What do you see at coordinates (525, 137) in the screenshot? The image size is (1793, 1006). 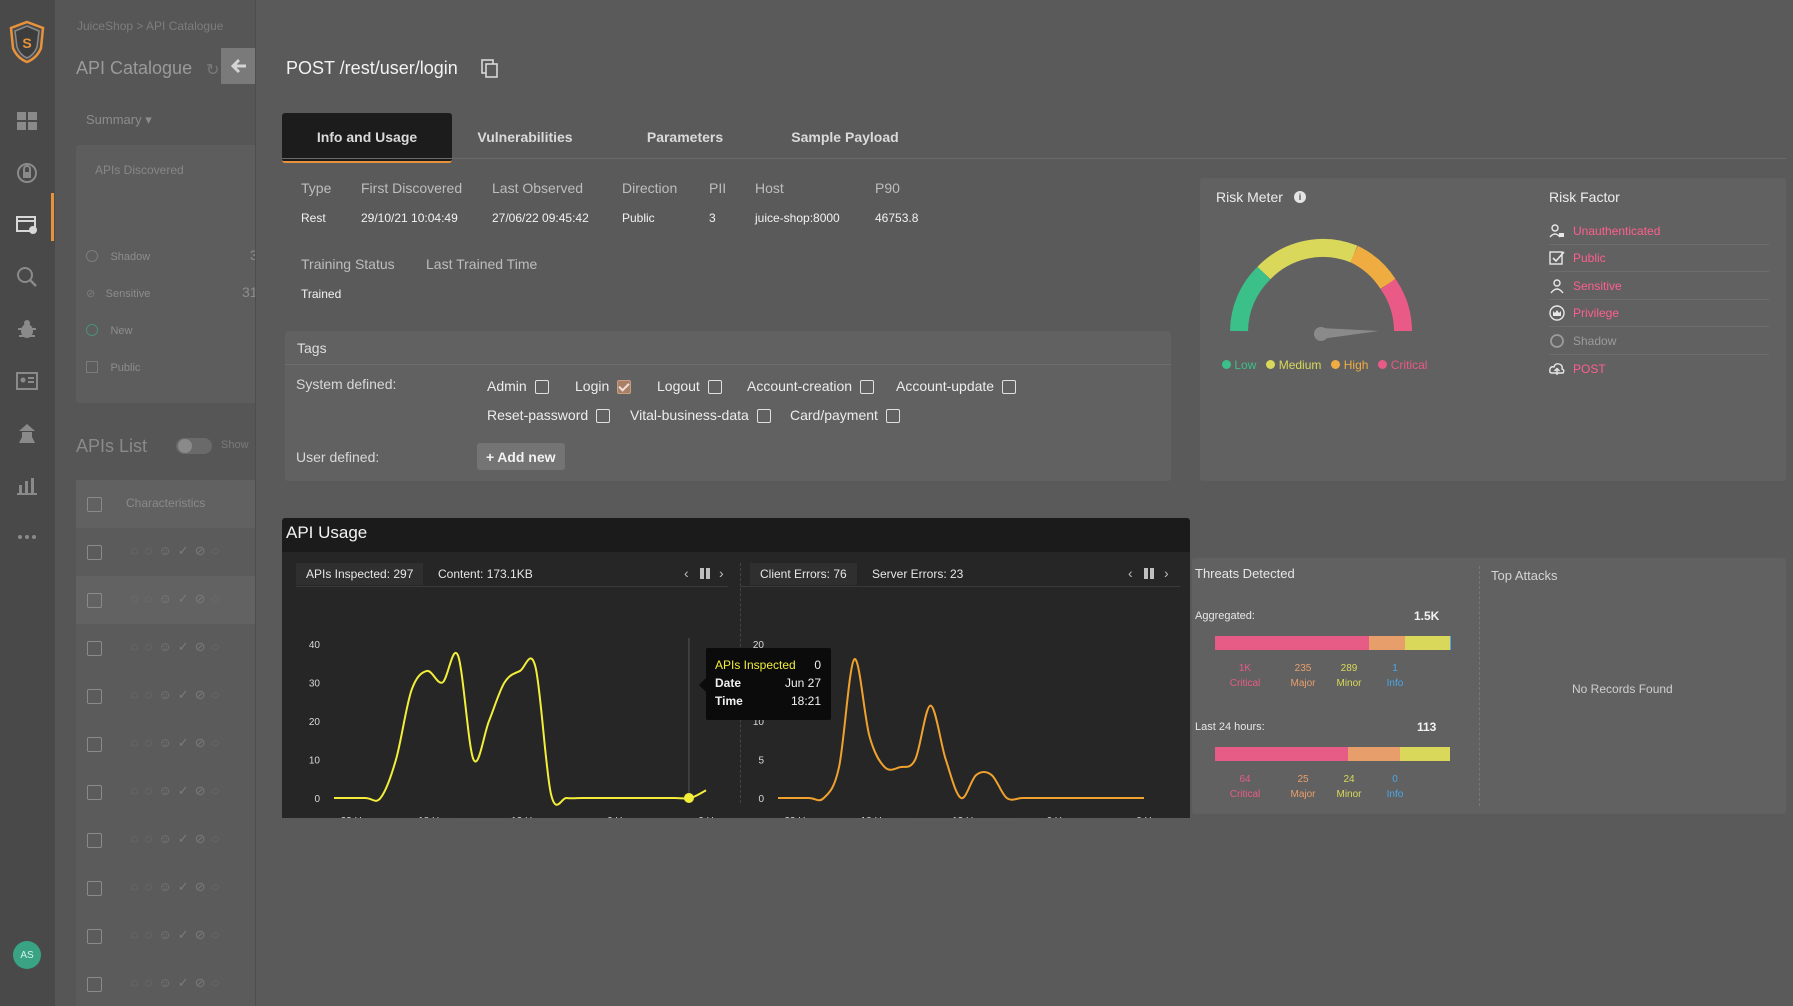 I see `tab-vulnerabilities: Vulnerabilities` at bounding box center [525, 137].